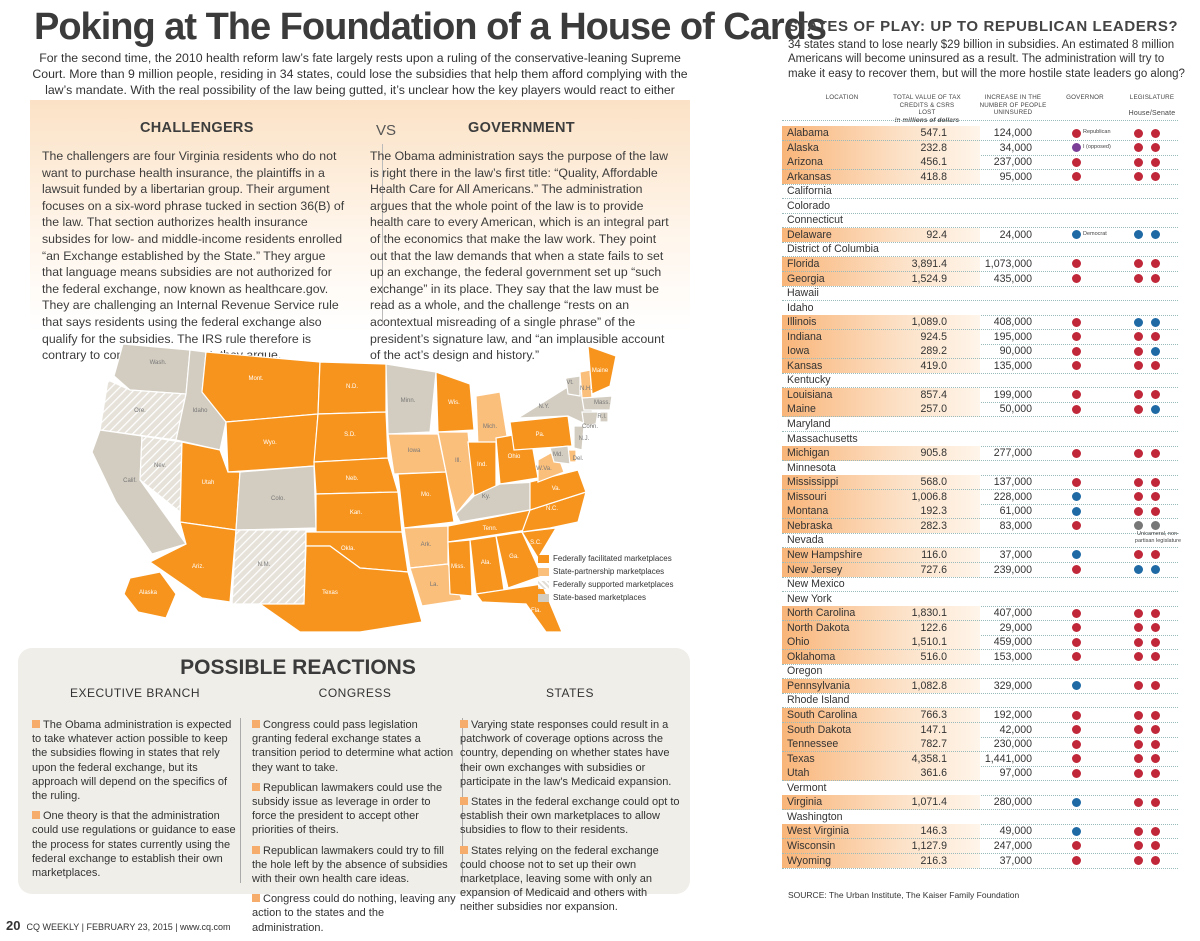 The width and height of the screenshot is (1200, 941). I want to click on bullet-square-icon, so click(464, 801).